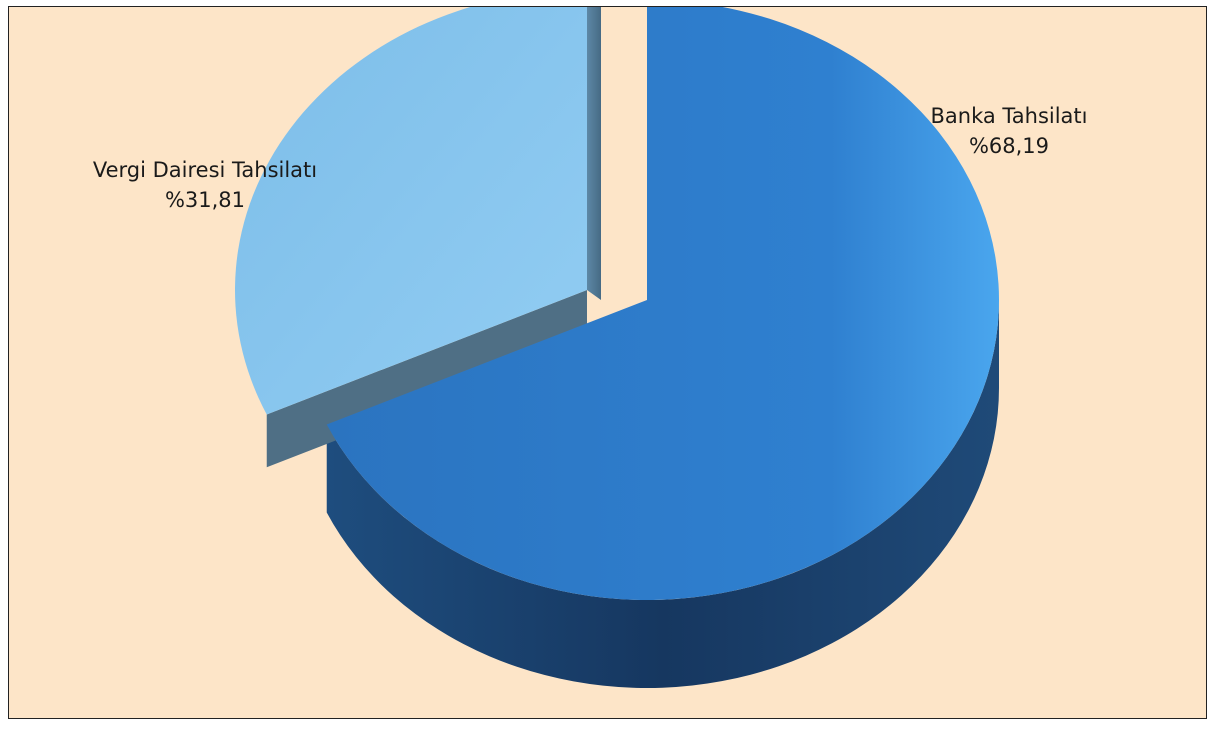  What do you see at coordinates (205, 185) in the screenshot?
I see `slice-label-vergi-dairesi: Vergi Dairesi Tahsilatı %31,81` at bounding box center [205, 185].